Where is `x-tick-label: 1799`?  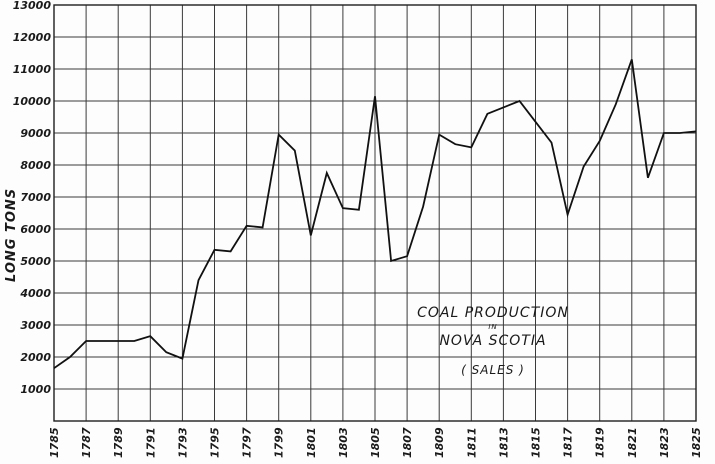
x-tick-label: 1799 is located at coordinates (279, 442).